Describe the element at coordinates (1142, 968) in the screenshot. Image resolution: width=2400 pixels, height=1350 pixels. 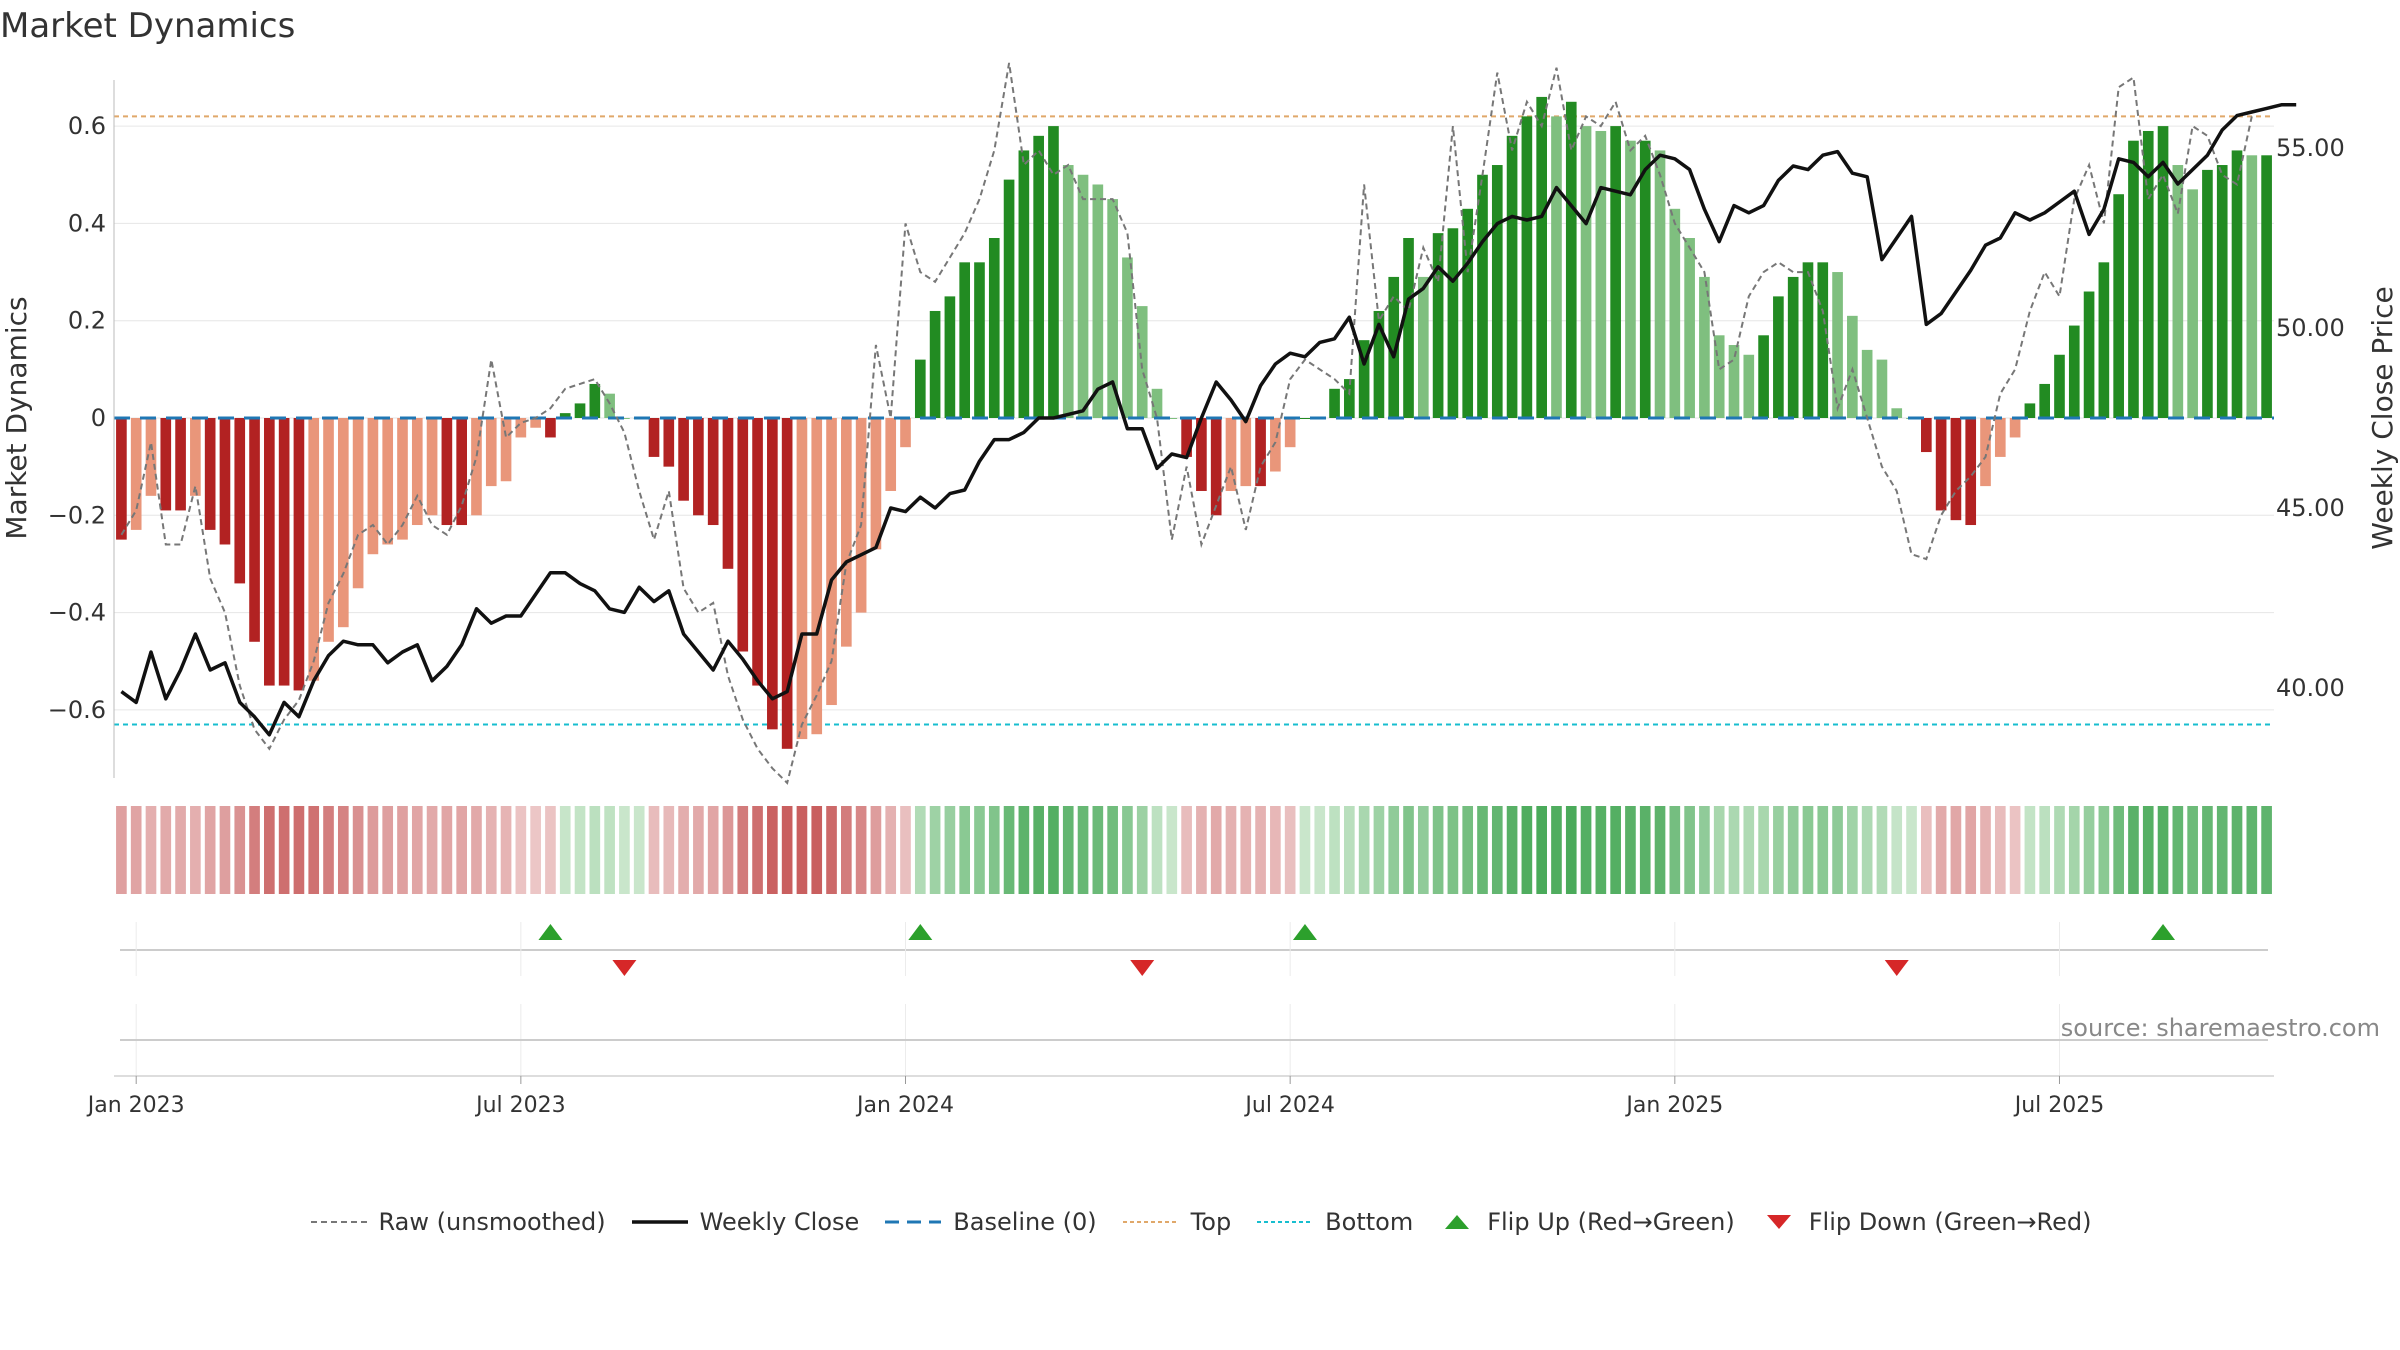
I see `flip-down-marker` at that location.